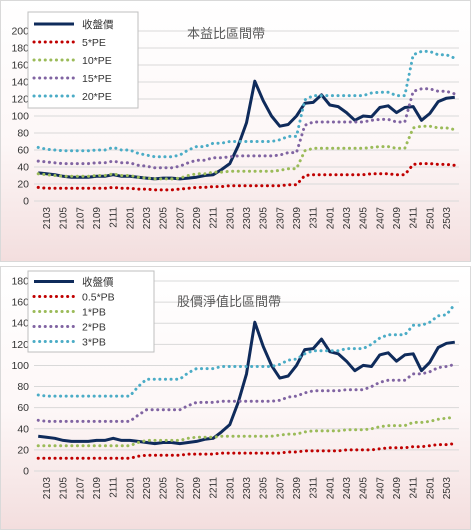 The image size is (471, 530). What do you see at coordinates (229, 301) in the screenshot?
I see `chart-title: 股價淨值比區間帶` at bounding box center [229, 301].